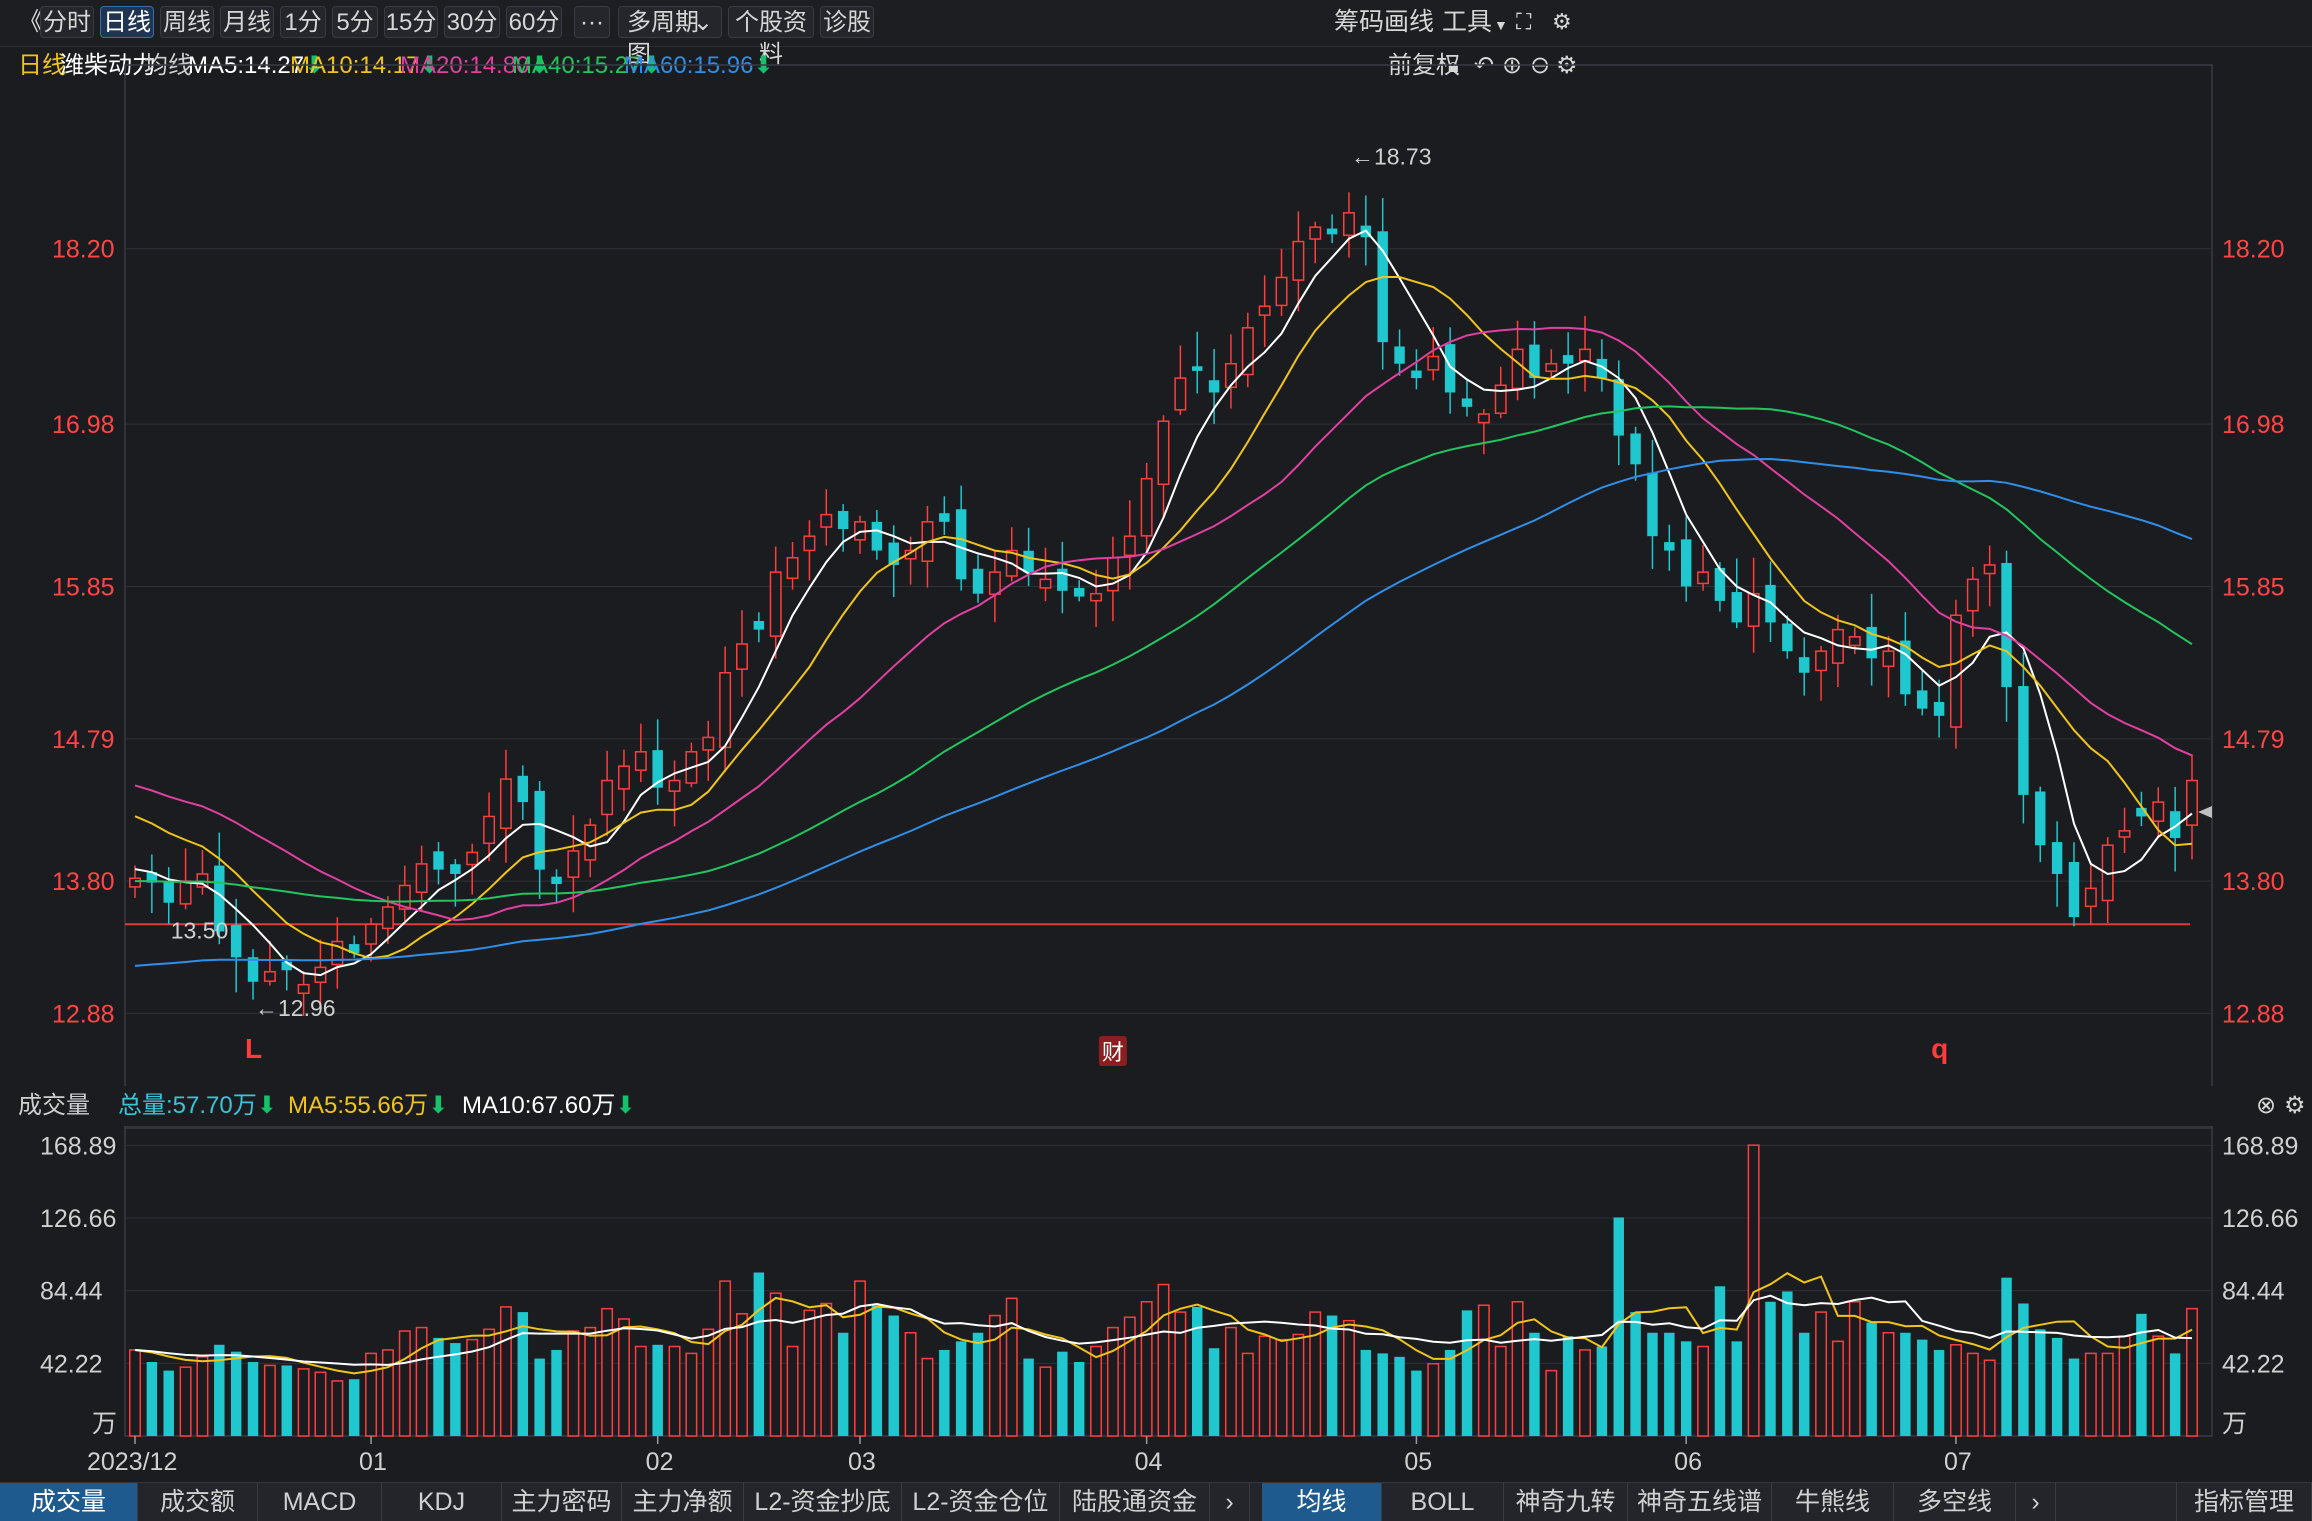  What do you see at coordinates (1688, 1462) in the screenshot?
I see `x-tick-label: 06` at bounding box center [1688, 1462].